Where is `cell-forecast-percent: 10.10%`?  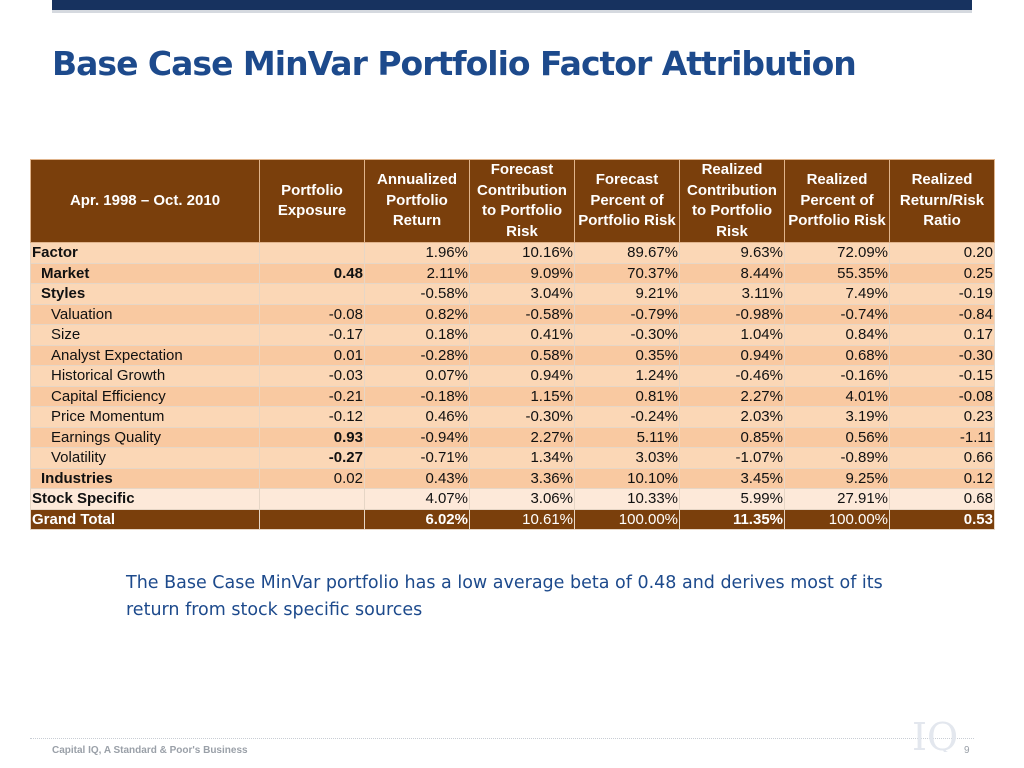 cell-forecast-percent: 10.10% is located at coordinates (627, 478).